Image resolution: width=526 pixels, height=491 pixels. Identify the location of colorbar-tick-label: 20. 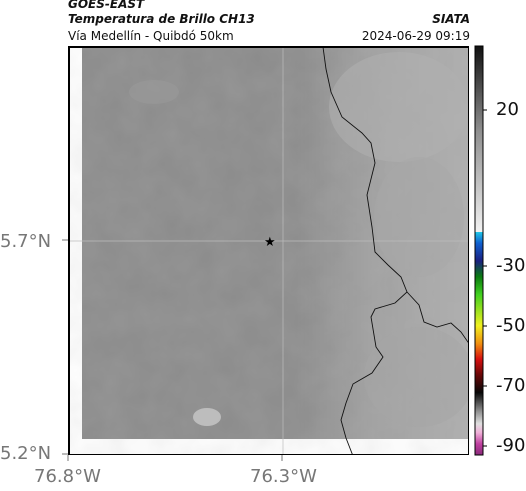
(507, 109).